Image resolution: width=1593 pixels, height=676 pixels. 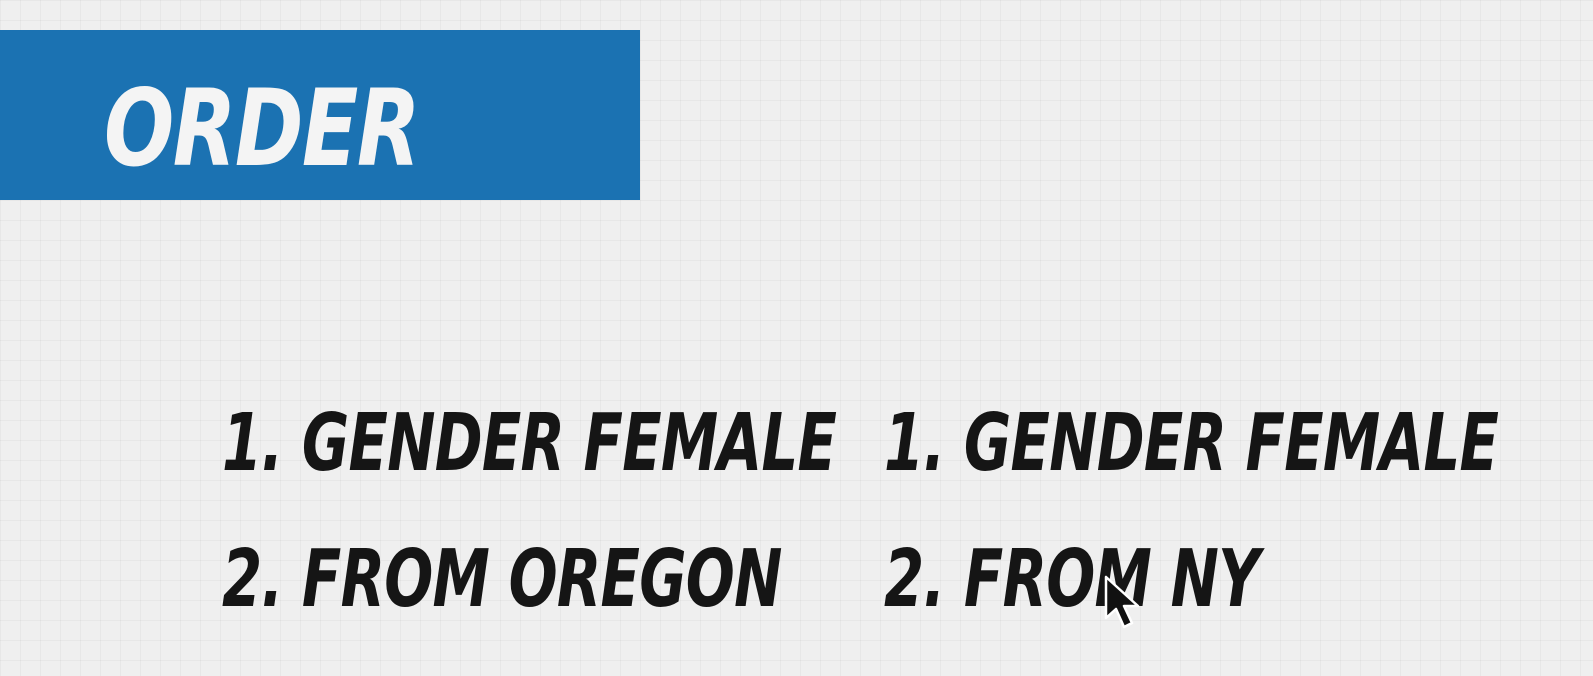 I want to click on left-criterion-item: 2. FROM OREGON, so click(x=642, y=608).